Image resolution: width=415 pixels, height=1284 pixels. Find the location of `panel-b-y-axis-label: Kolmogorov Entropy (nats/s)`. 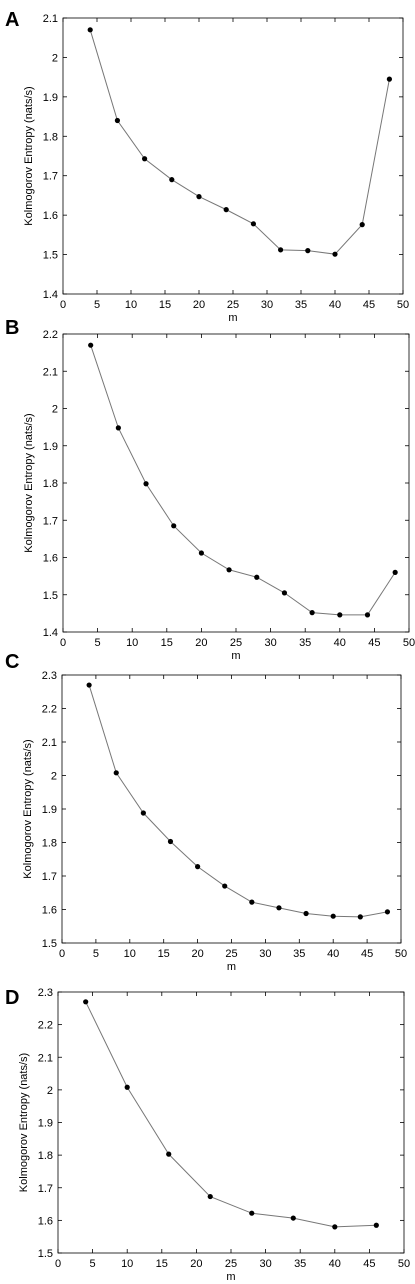

panel-b-y-axis-label: Kolmogorov Entropy (nats/s) is located at coordinates (29, 482).